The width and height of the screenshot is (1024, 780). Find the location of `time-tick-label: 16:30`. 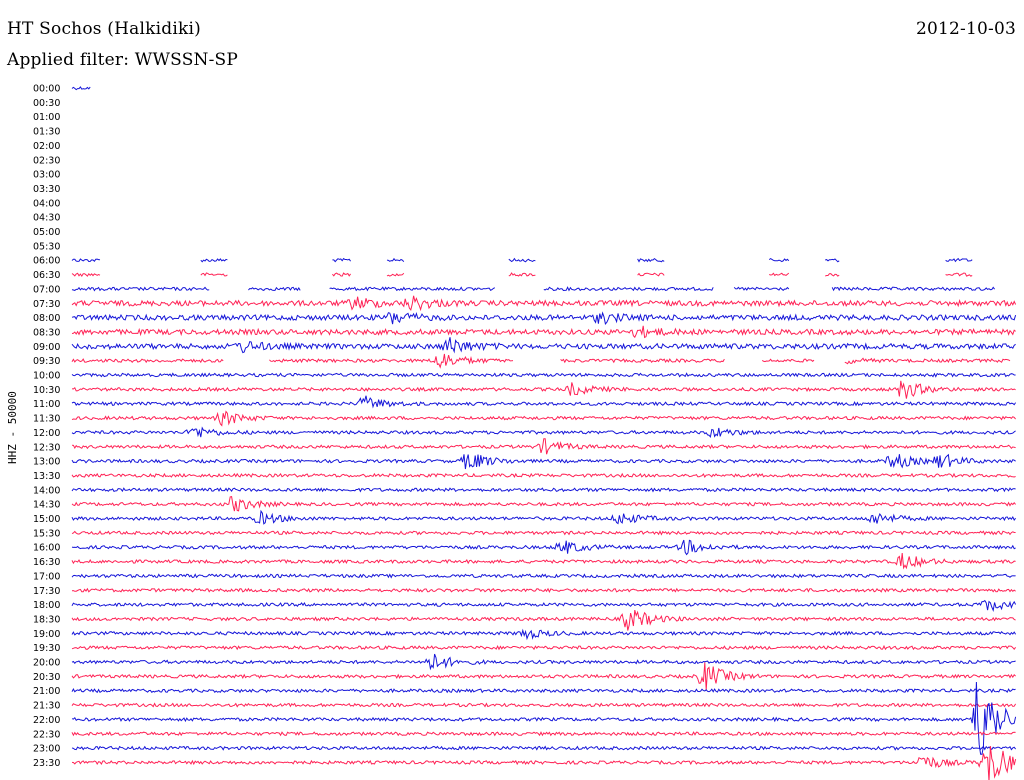

time-tick-label: 16:30 is located at coordinates (46, 562).